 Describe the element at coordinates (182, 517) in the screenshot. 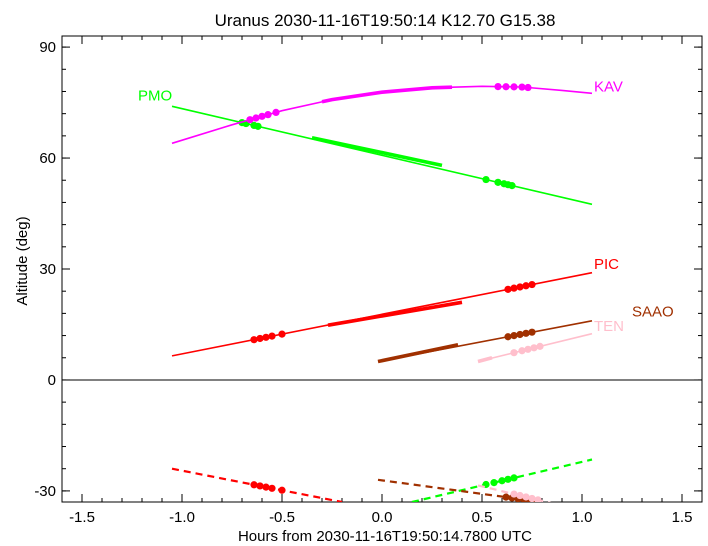

I see `x-tick-label: -1.0` at that location.